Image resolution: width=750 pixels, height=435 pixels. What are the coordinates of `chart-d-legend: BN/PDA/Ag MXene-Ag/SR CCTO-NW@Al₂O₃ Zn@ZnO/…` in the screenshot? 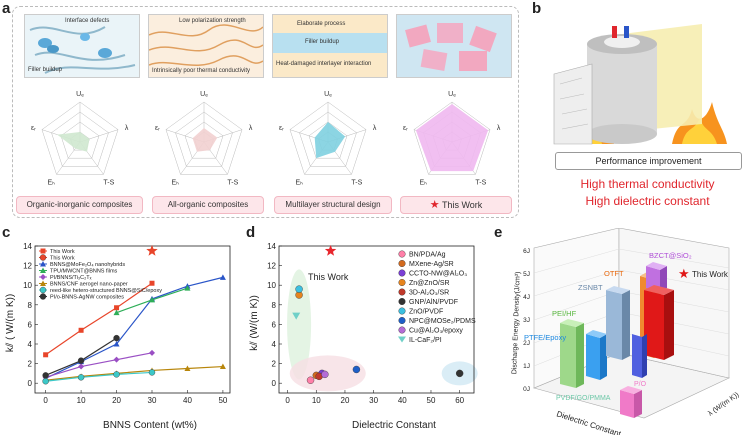 It's located at (437, 297).